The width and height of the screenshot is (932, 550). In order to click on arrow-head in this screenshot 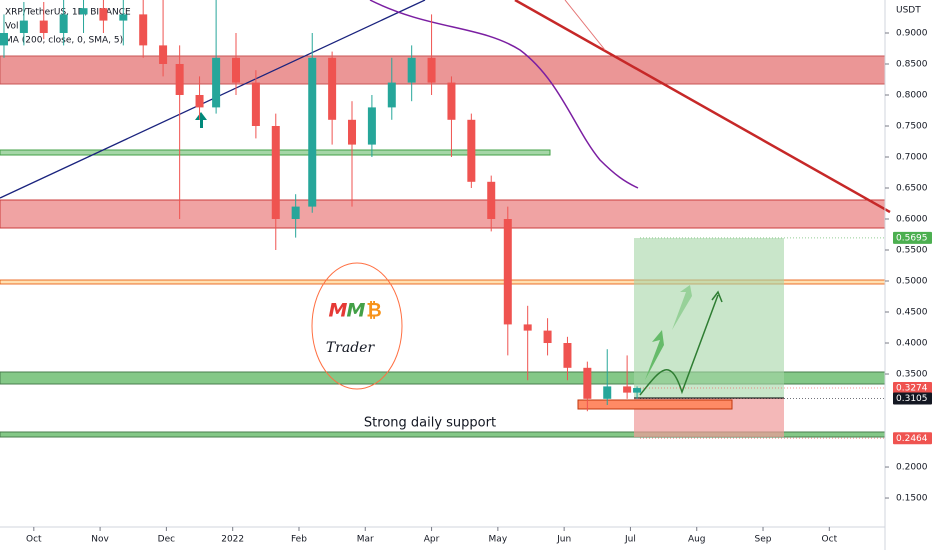, I will do `click(717, 296)`.